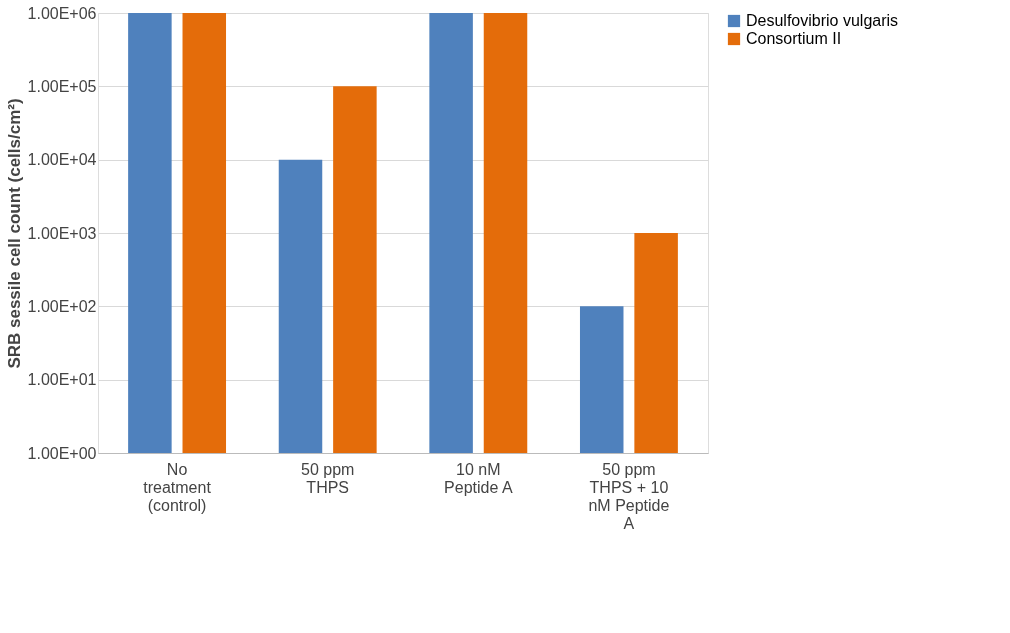 The image size is (1010, 633). Describe the element at coordinates (62, 453) in the screenshot. I see `y-tick-label: 1.00E+00` at that location.